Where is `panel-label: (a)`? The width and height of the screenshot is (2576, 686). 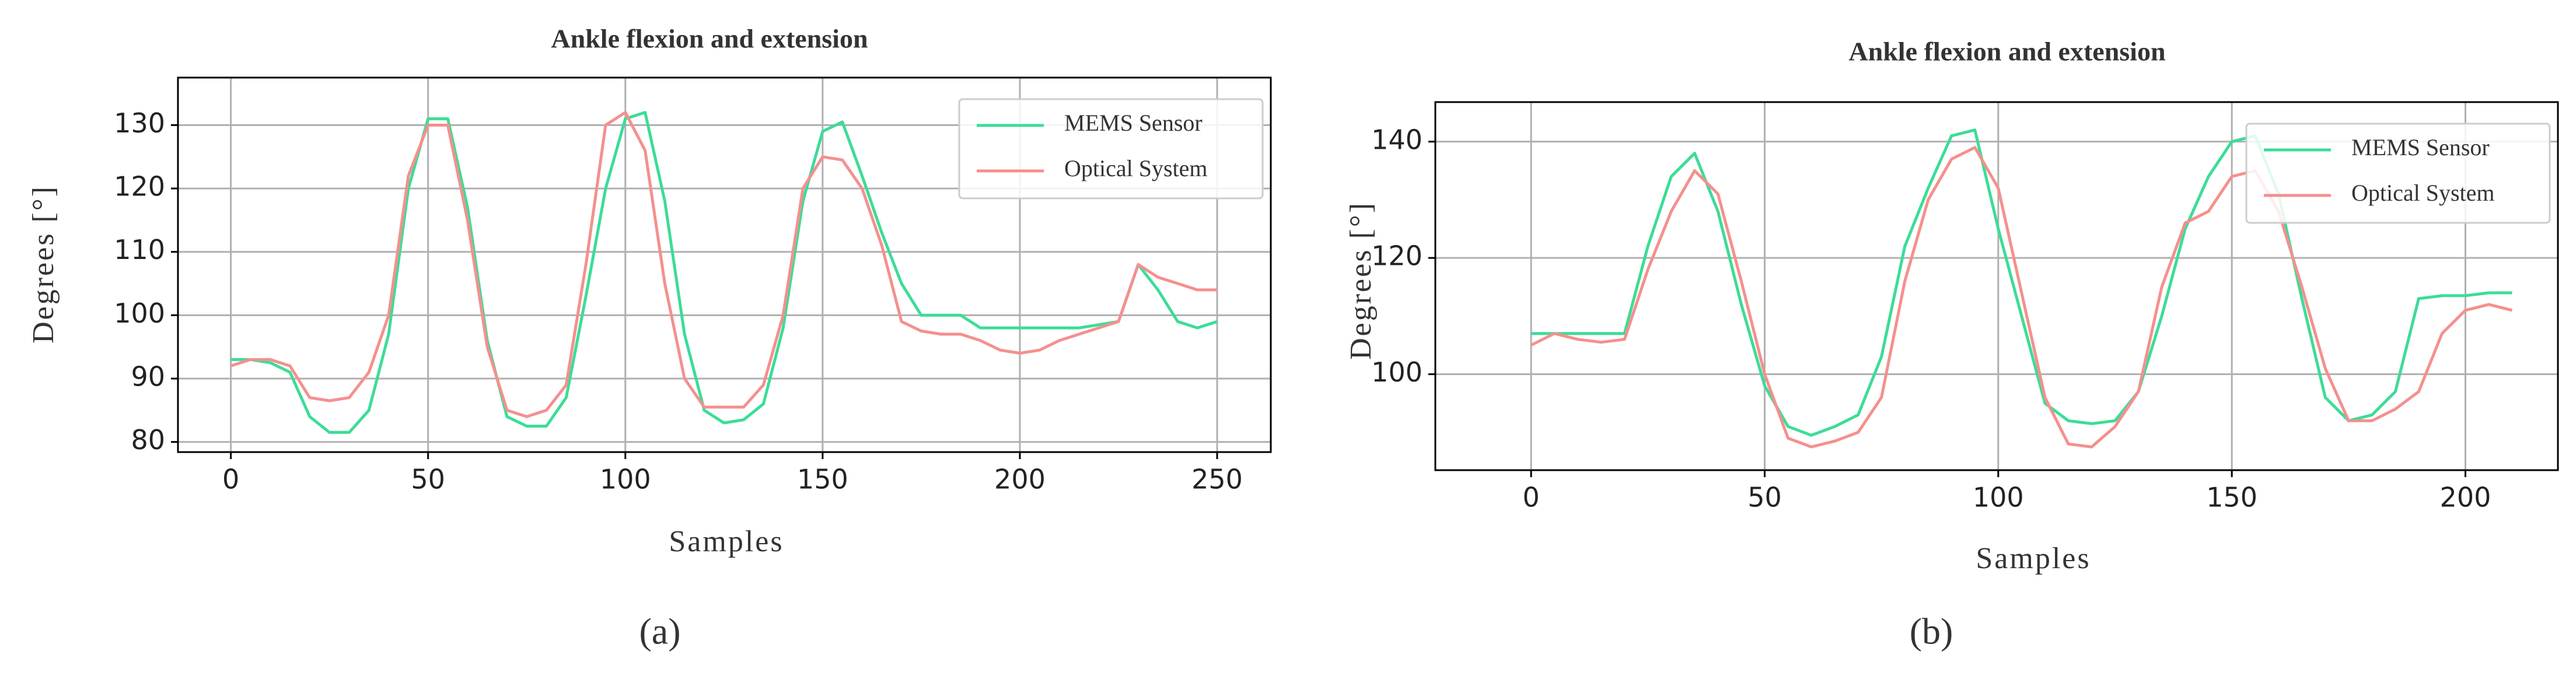
panel-label: (a) is located at coordinates (659, 631).